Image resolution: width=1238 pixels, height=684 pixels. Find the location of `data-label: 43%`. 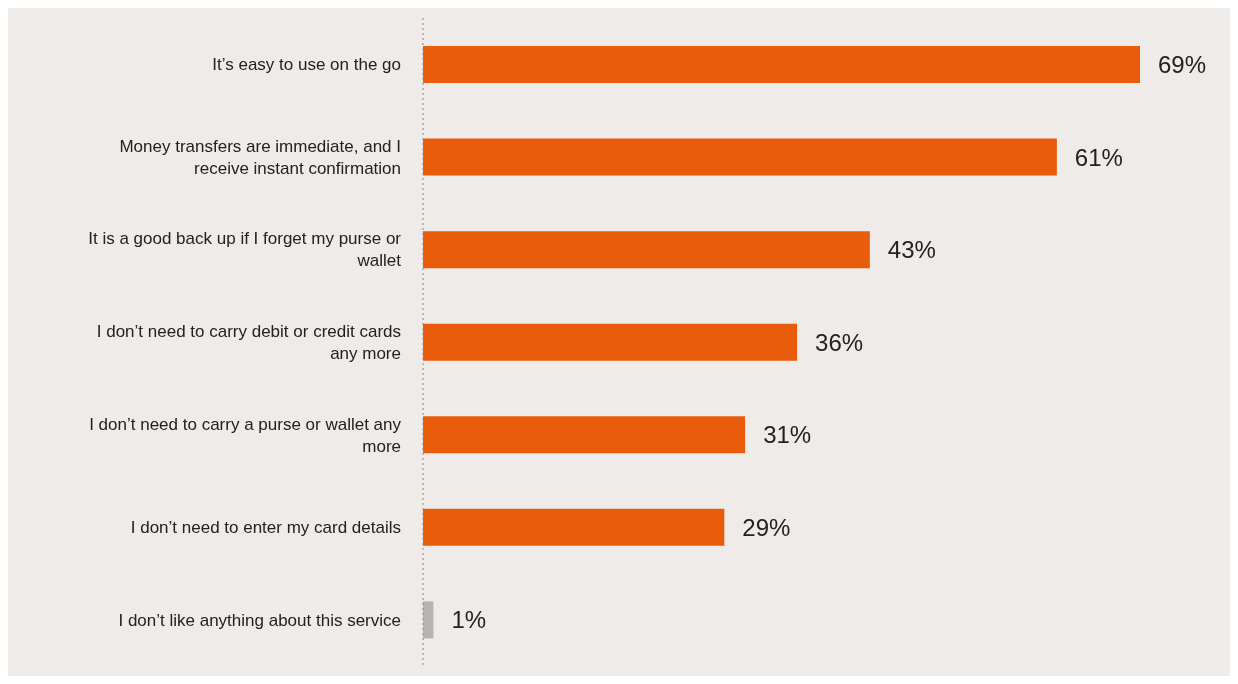

data-label: 43% is located at coordinates (911, 250).